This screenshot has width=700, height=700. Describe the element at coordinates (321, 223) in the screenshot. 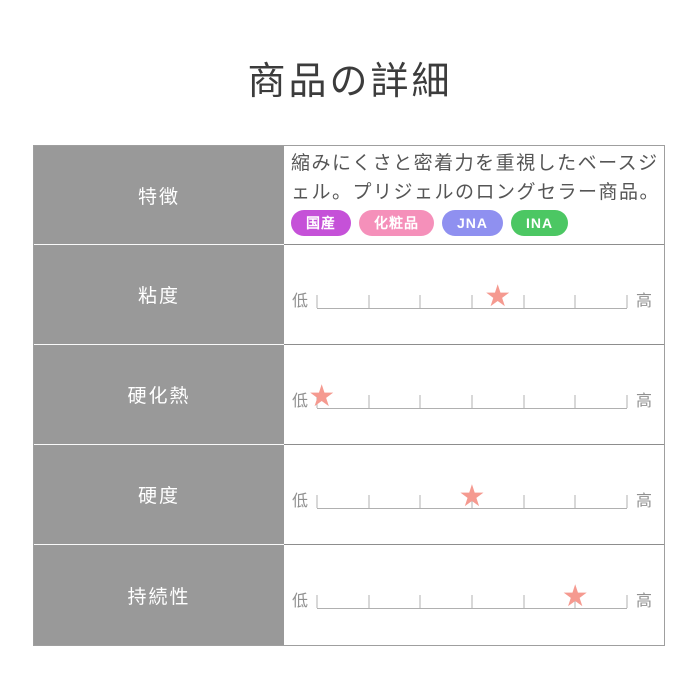

I see `badge-domestic: 国産` at that location.